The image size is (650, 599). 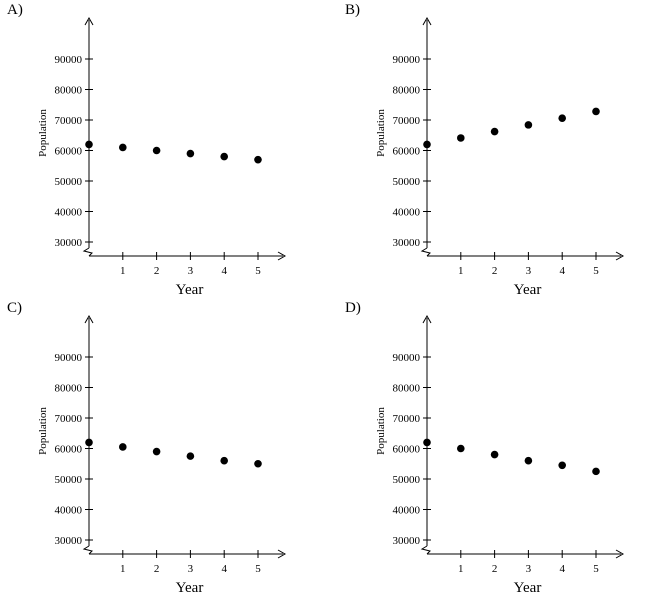 I want to click on option-label: B), so click(x=352, y=10).